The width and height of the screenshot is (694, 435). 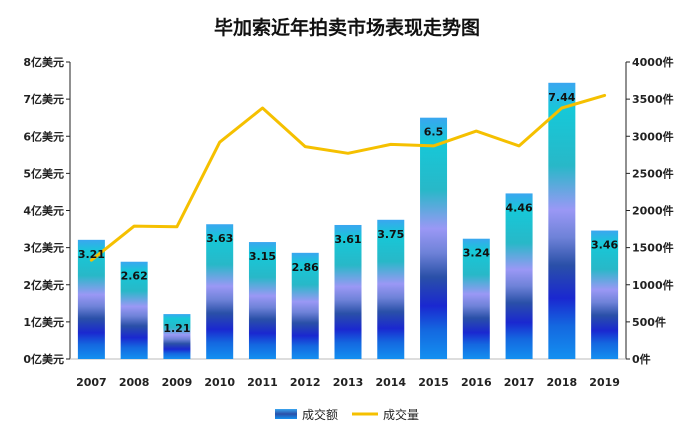 I want to click on left-tick-label: 4亿美元, so click(x=43, y=211).